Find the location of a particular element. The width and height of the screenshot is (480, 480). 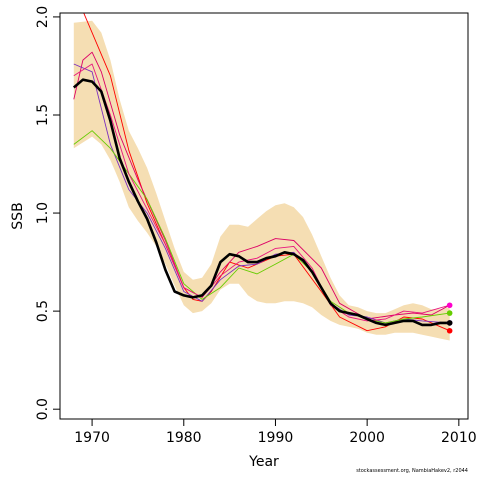

y-tick-label: 1.5 is located at coordinates (43, 115).